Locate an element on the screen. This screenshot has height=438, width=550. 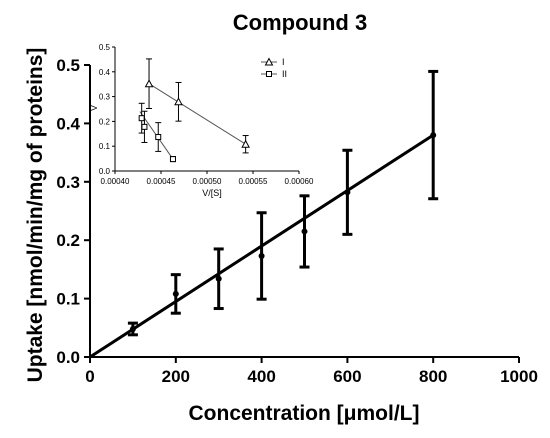
inset-x-axis-label: V/[S] is located at coordinates (212, 193).